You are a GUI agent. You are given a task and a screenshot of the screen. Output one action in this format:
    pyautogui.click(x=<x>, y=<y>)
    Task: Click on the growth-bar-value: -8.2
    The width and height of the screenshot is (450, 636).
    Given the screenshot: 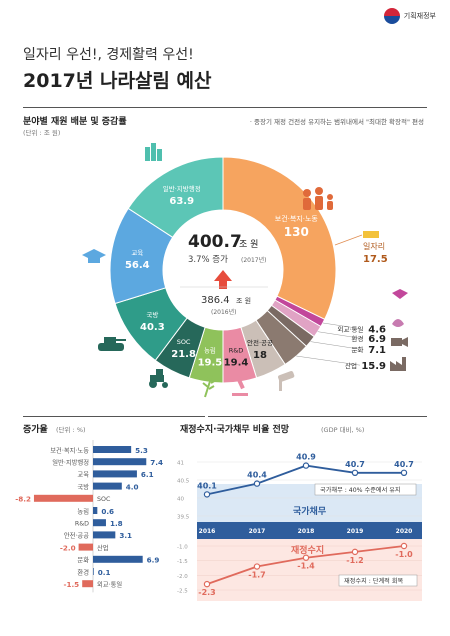 What is the action you would take?
    pyautogui.click(x=23, y=499)
    